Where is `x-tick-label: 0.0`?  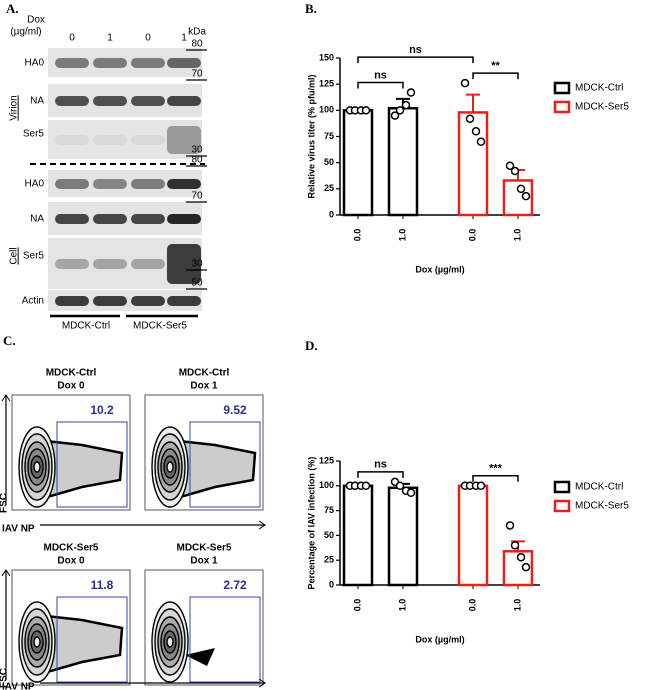
x-tick-label: 0.0 is located at coordinates (472, 605).